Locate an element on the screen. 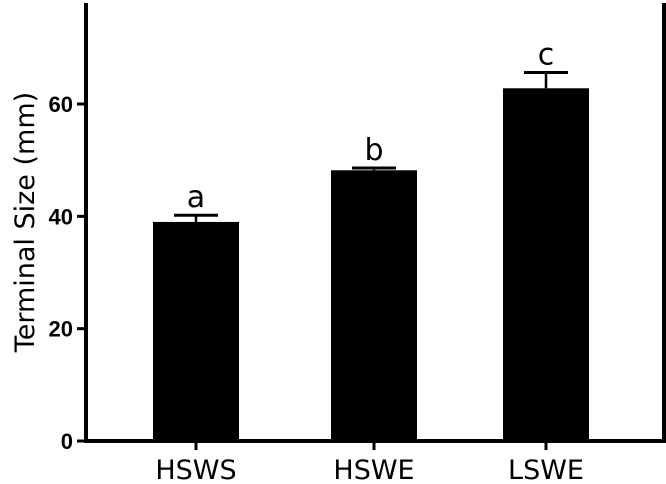 The height and width of the screenshot is (484, 666). bar-hswe is located at coordinates (374, 305).